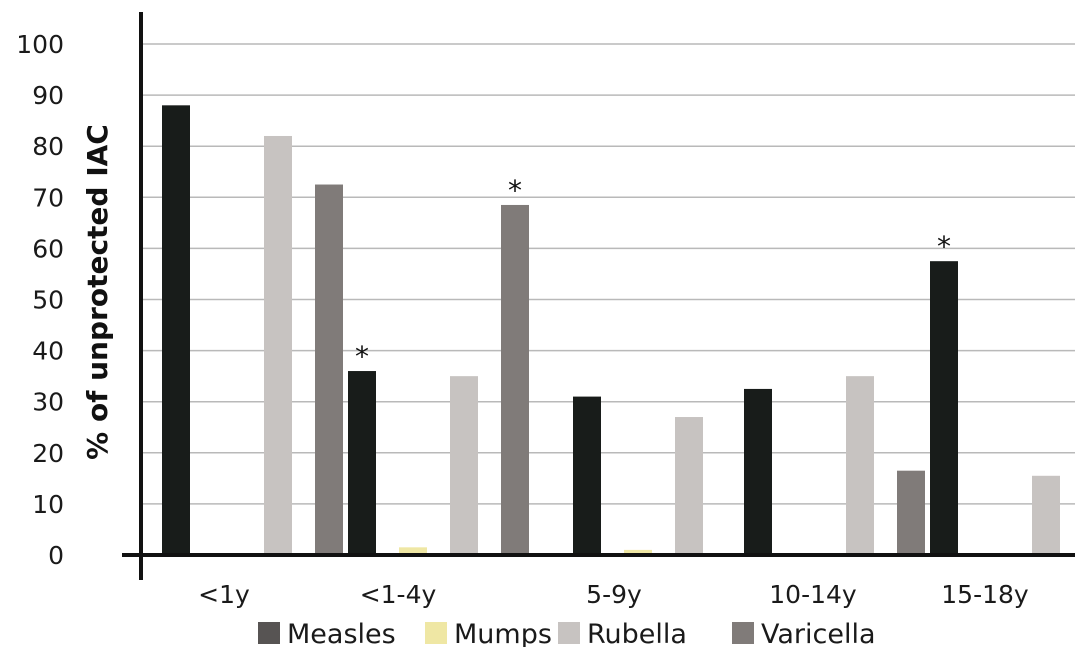  I want to click on y-tick-label: 40, so click(48, 351).